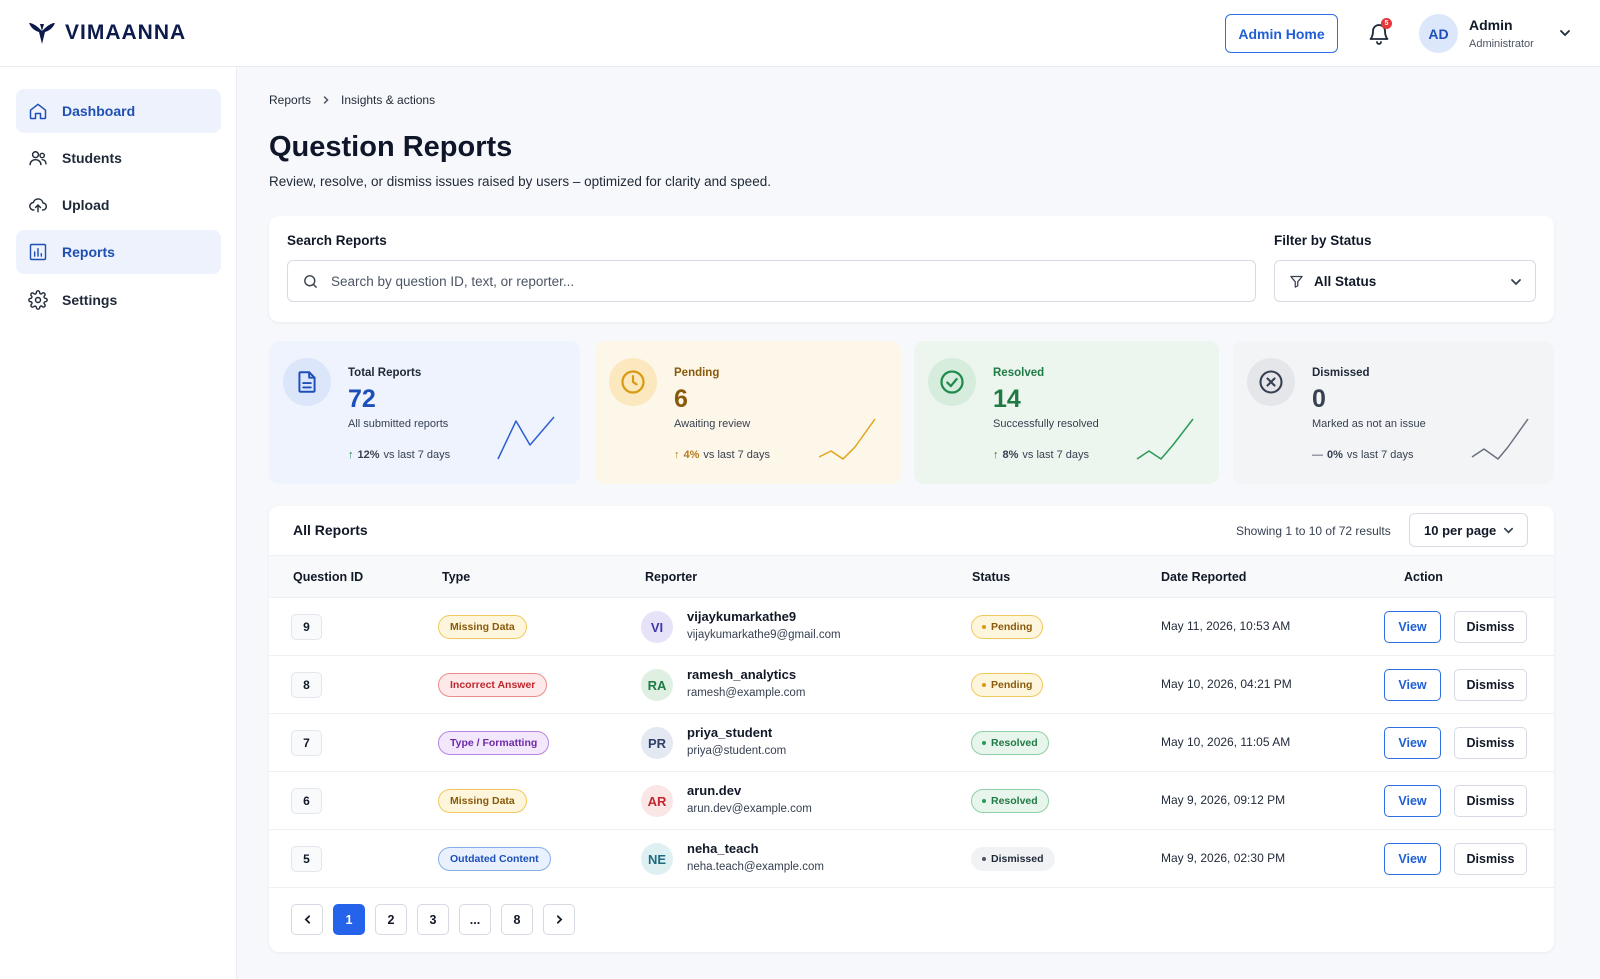 The height and width of the screenshot is (979, 1600). Describe the element at coordinates (38, 300) in the screenshot. I see `gear-icon` at that location.